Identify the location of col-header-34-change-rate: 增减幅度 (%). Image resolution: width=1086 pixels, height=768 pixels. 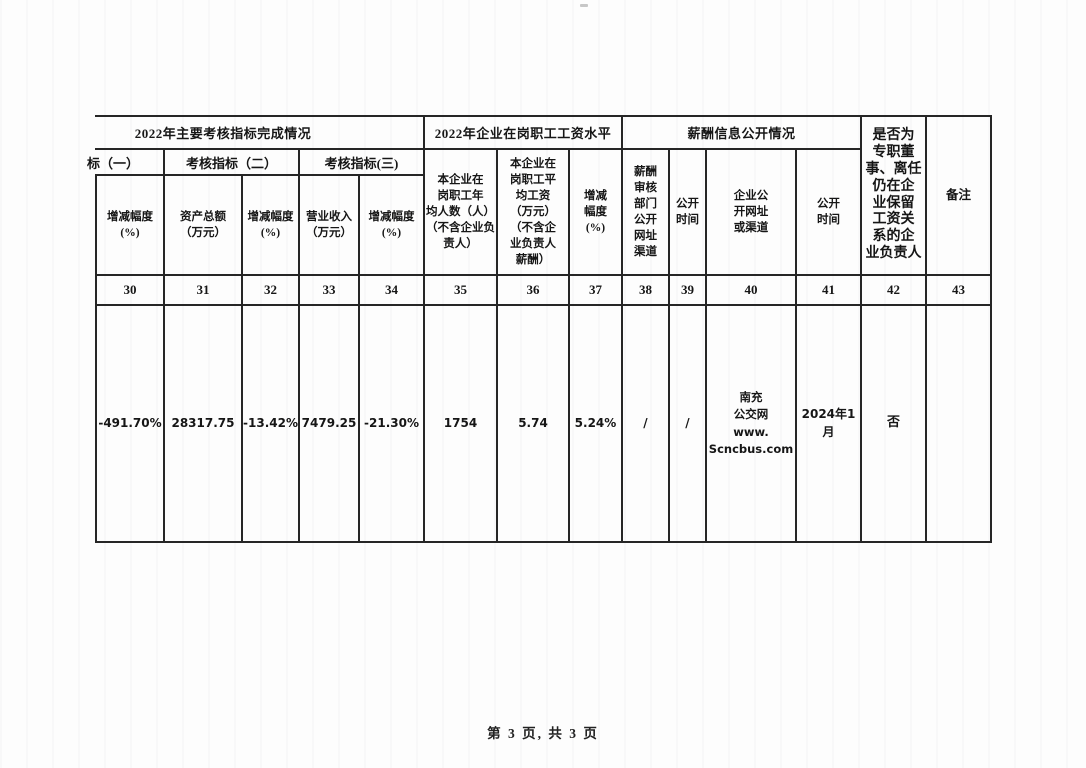
(392, 226).